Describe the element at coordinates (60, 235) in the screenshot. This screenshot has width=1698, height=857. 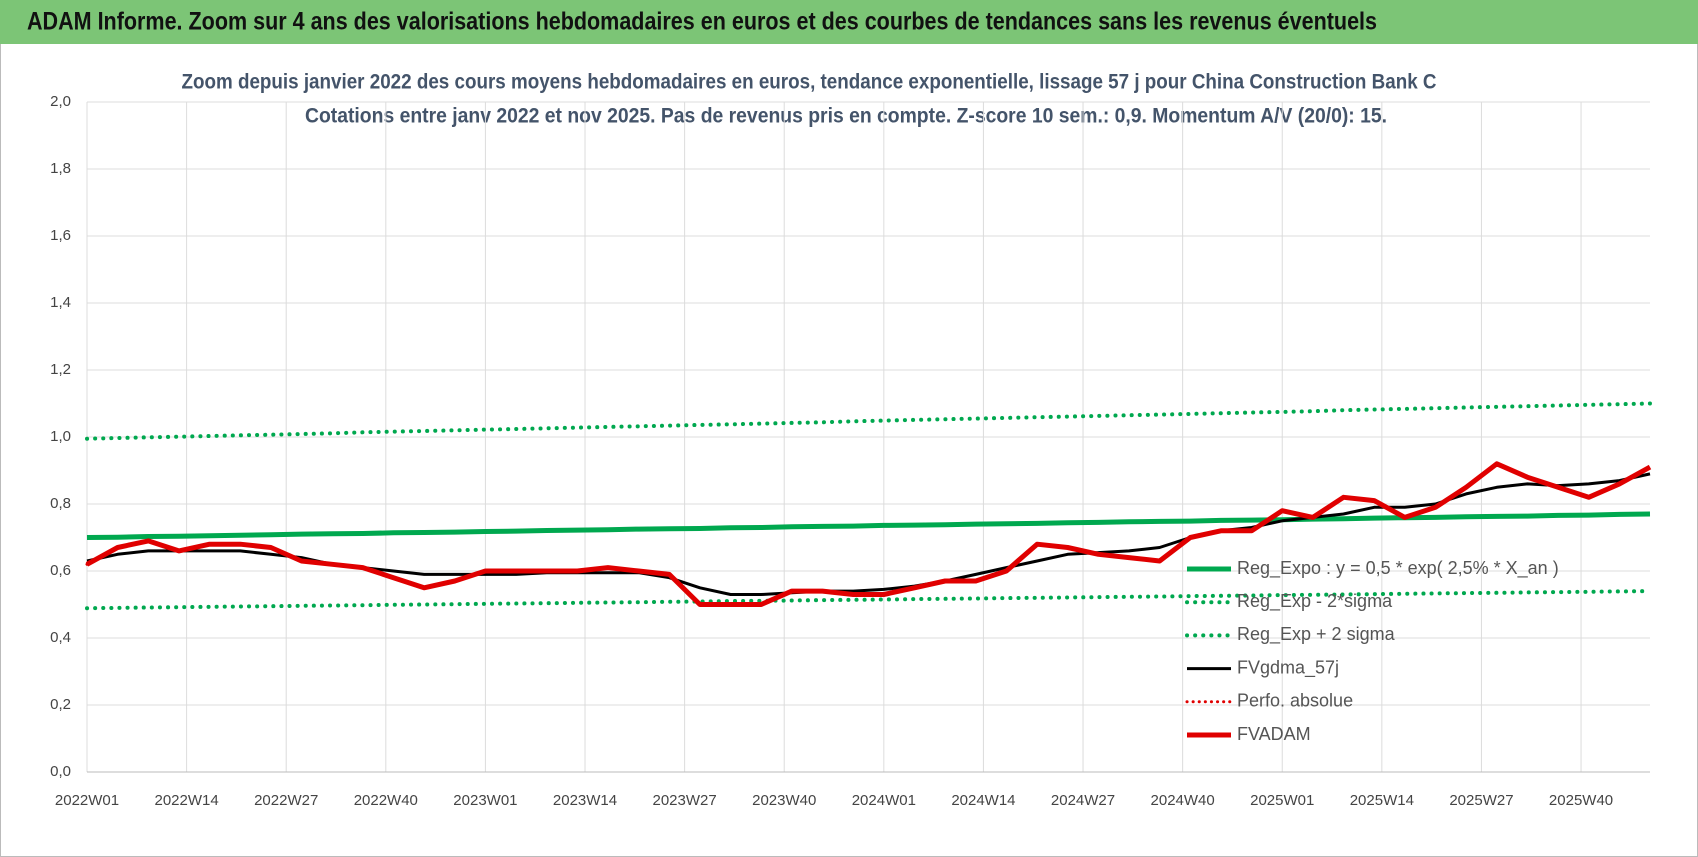
I see `y-tick-label: 1,6` at that location.